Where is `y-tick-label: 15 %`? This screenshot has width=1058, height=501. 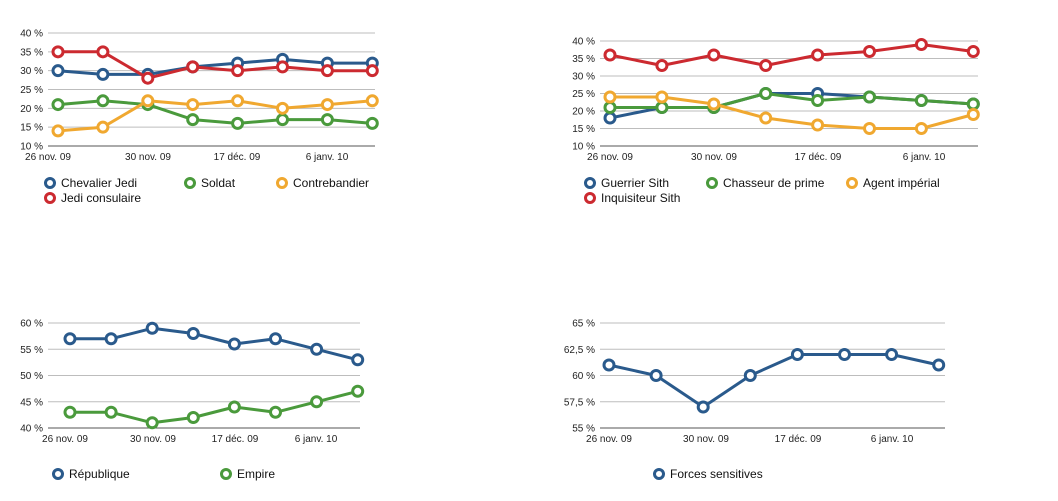 y-tick-label: 15 % is located at coordinates (31, 128).